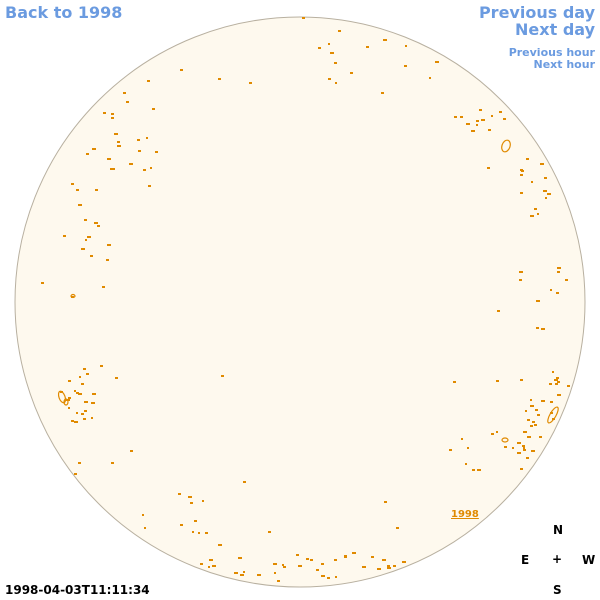 The width and height of the screenshot is (600, 600). I want to click on back-to-year-link: Back to 1998, so click(64, 12).